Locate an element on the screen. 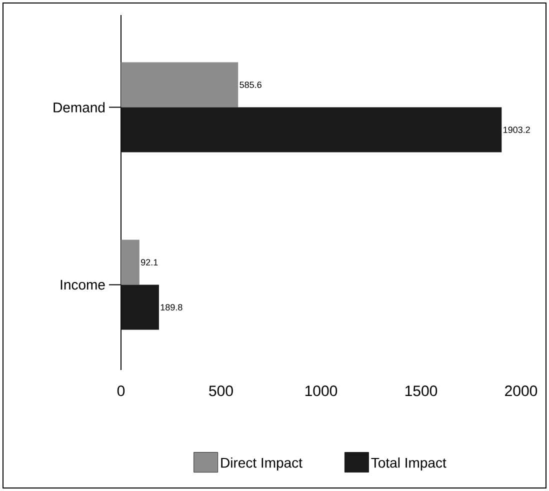  data-label: 585.6 is located at coordinates (251, 85).